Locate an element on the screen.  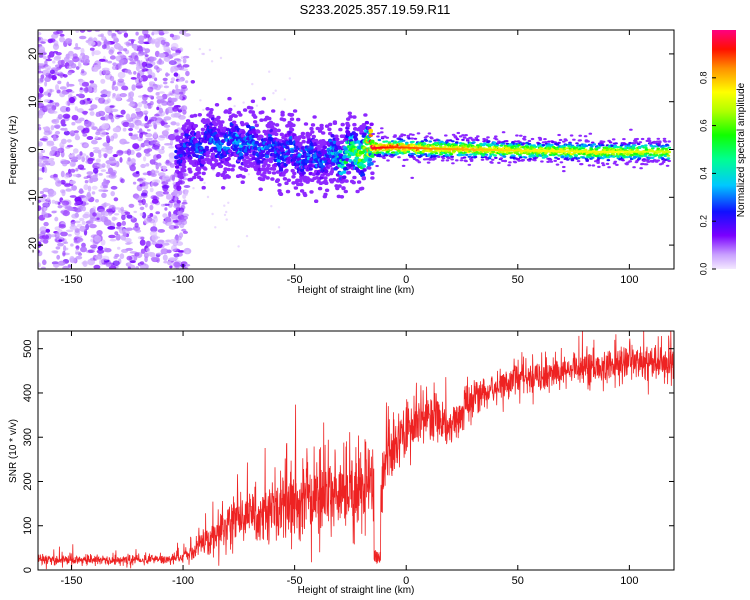
snr-y-tick-label: 400 is located at coordinates (28, 393).